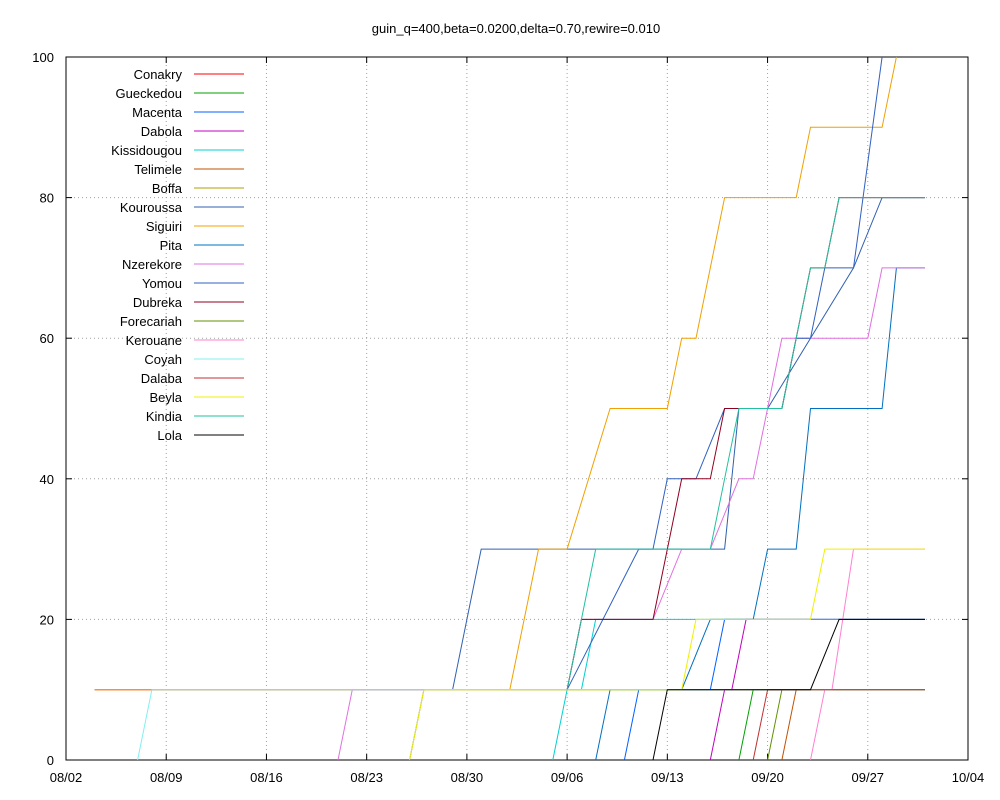 This screenshot has width=1000, height=800. Describe the element at coordinates (157, 112) in the screenshot. I see `legend-label: Macenta` at that location.